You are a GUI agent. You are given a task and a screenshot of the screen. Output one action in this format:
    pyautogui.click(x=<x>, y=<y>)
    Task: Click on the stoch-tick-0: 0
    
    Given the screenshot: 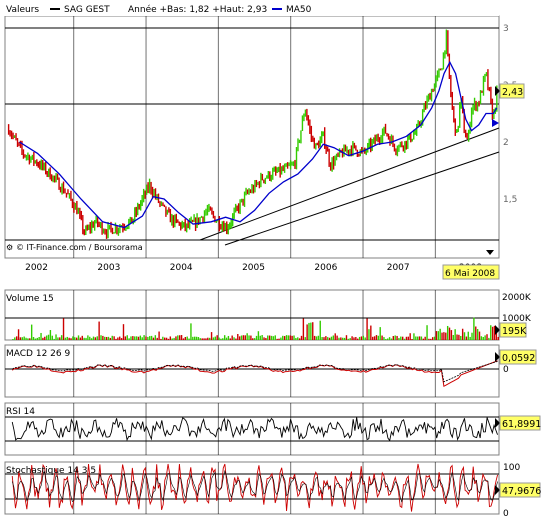 What is the action you would take?
    pyautogui.click(x=506, y=514)
    